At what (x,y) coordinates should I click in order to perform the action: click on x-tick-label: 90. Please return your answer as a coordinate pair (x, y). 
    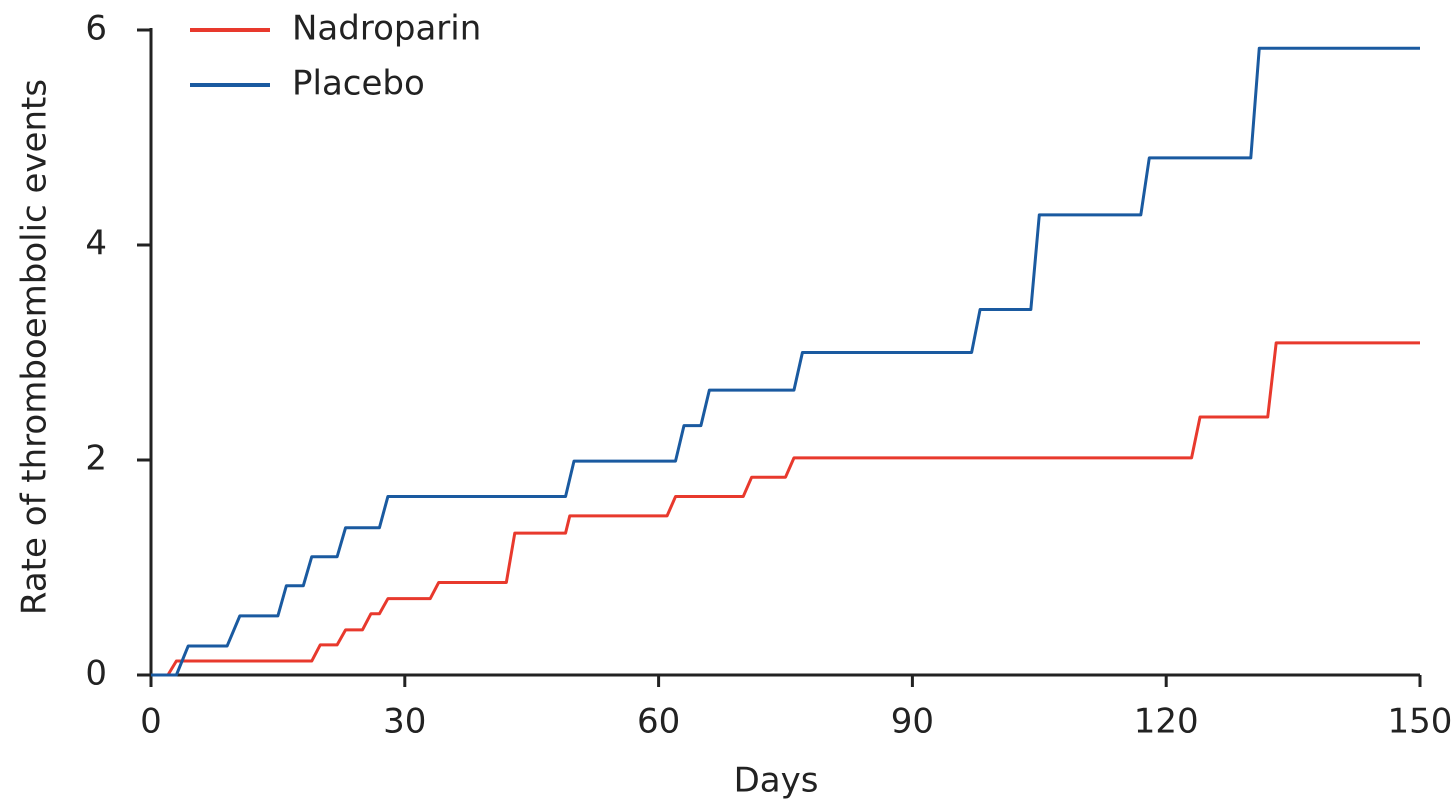
    Looking at the image, I should click on (912, 722).